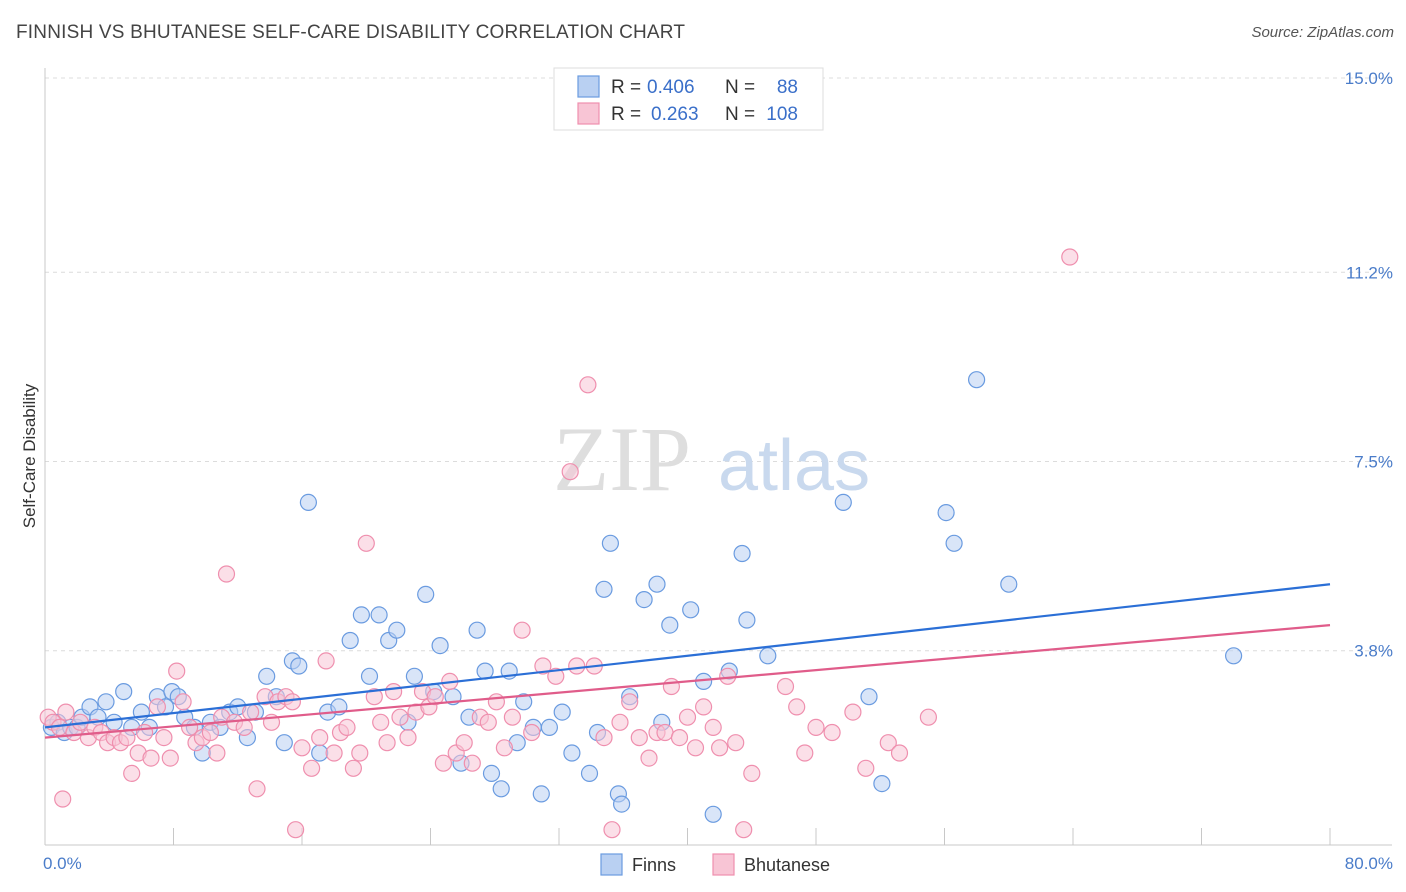  Describe the element at coordinates (782, 114) in the screenshot. I see `legend-n-value-2: 108` at that location.